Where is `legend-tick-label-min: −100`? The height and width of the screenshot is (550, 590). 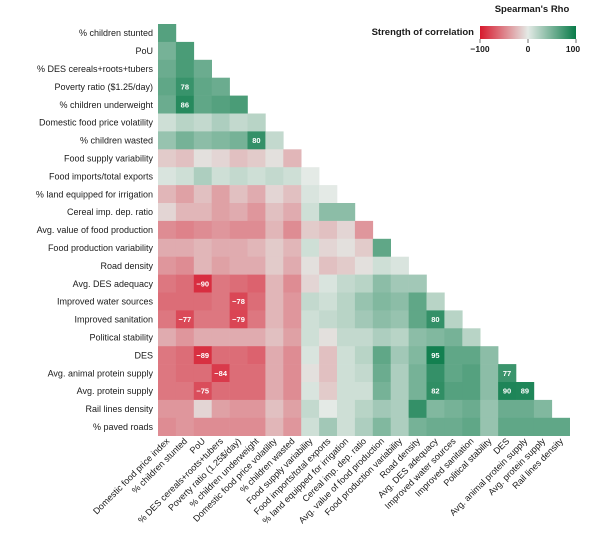
legend-tick-label-min: −100 is located at coordinates (479, 49).